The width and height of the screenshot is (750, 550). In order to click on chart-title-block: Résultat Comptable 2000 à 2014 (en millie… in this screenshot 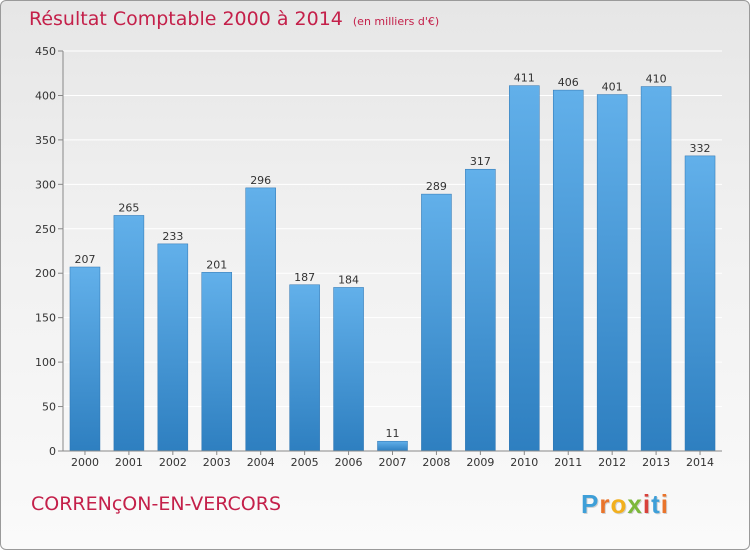, I will do `click(234, 19)`.